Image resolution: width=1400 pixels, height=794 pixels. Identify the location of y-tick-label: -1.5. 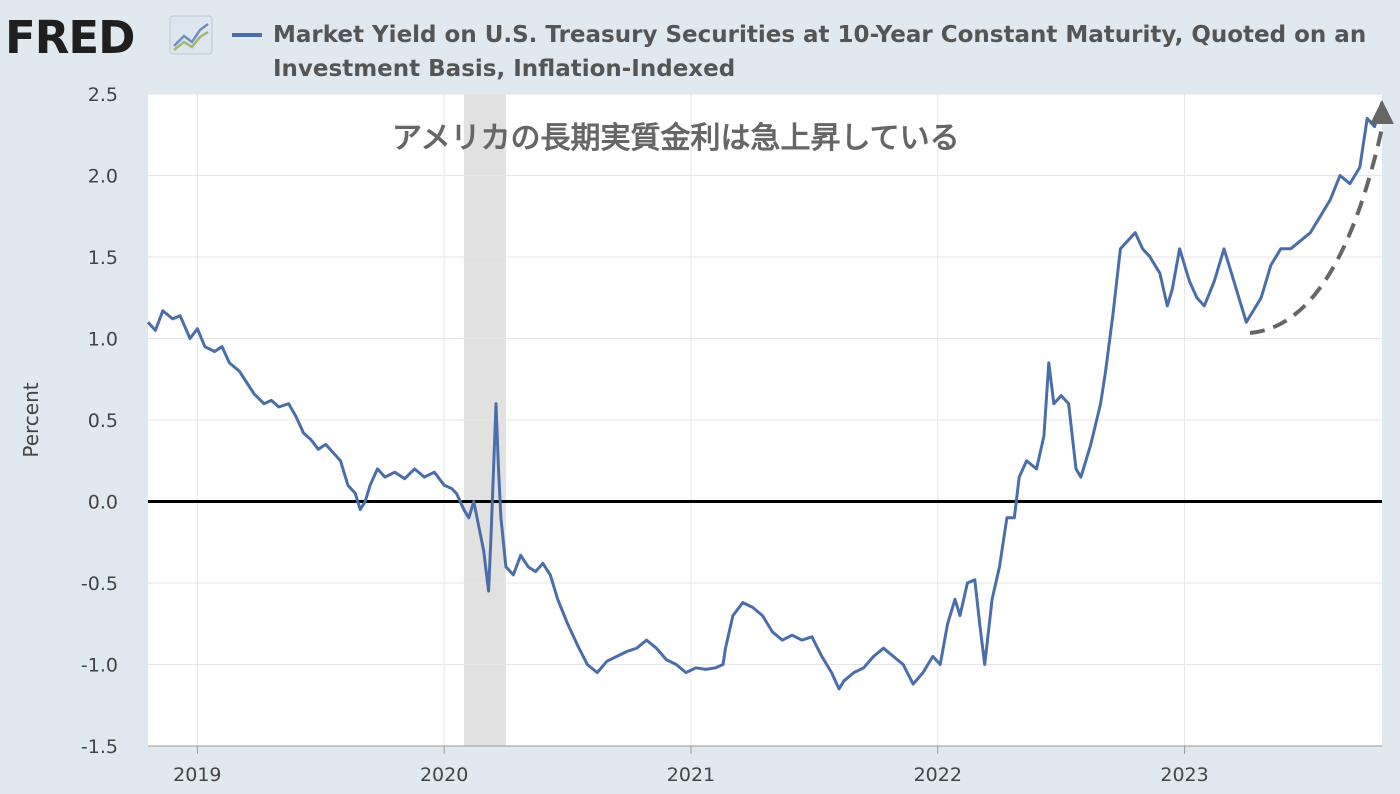
(99, 747).